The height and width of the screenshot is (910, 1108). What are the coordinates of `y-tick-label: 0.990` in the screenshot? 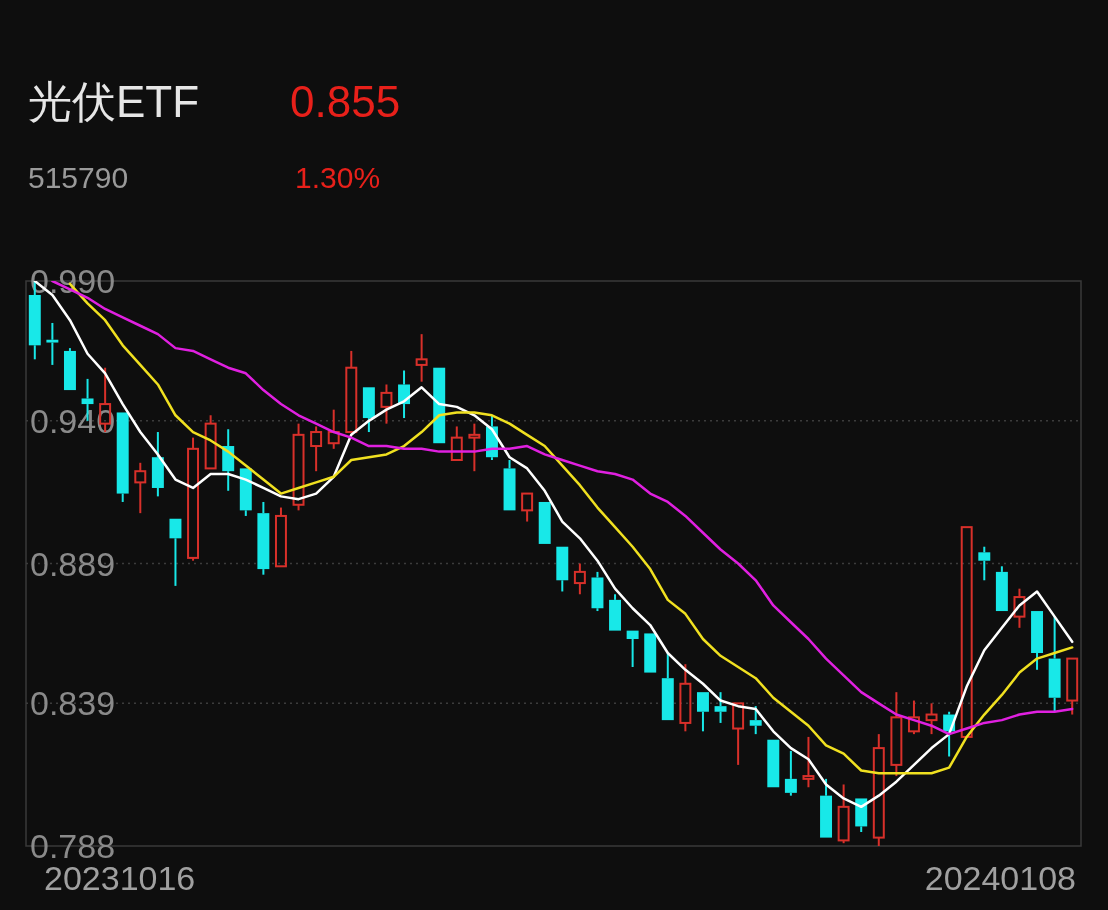 It's located at (73, 281).